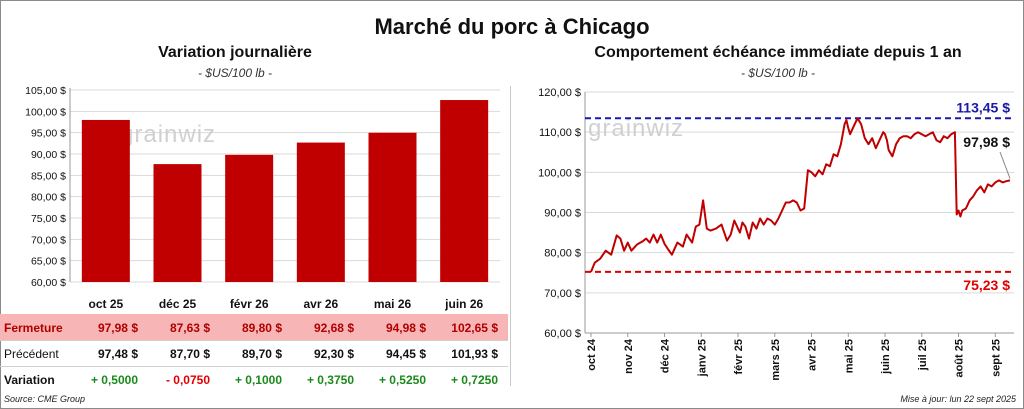 The height and width of the screenshot is (409, 1024). Describe the element at coordinates (333, 354) in the screenshot. I see `table-cell: 92,30 $` at that location.